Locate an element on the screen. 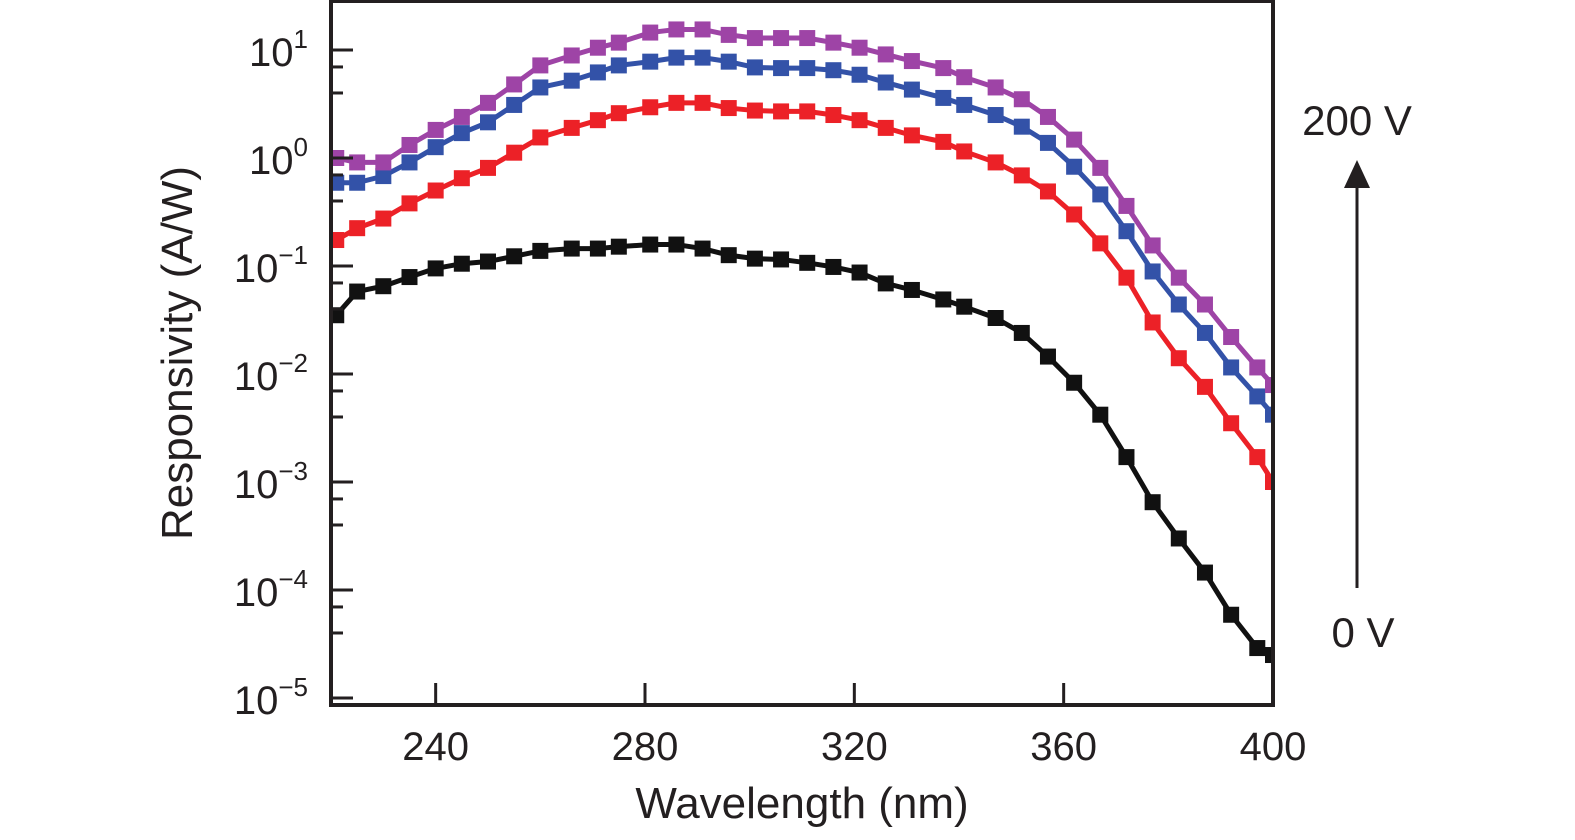 This screenshot has height=840, width=1575. y-tick-label: 10⁻⁴ is located at coordinates (271, 589).